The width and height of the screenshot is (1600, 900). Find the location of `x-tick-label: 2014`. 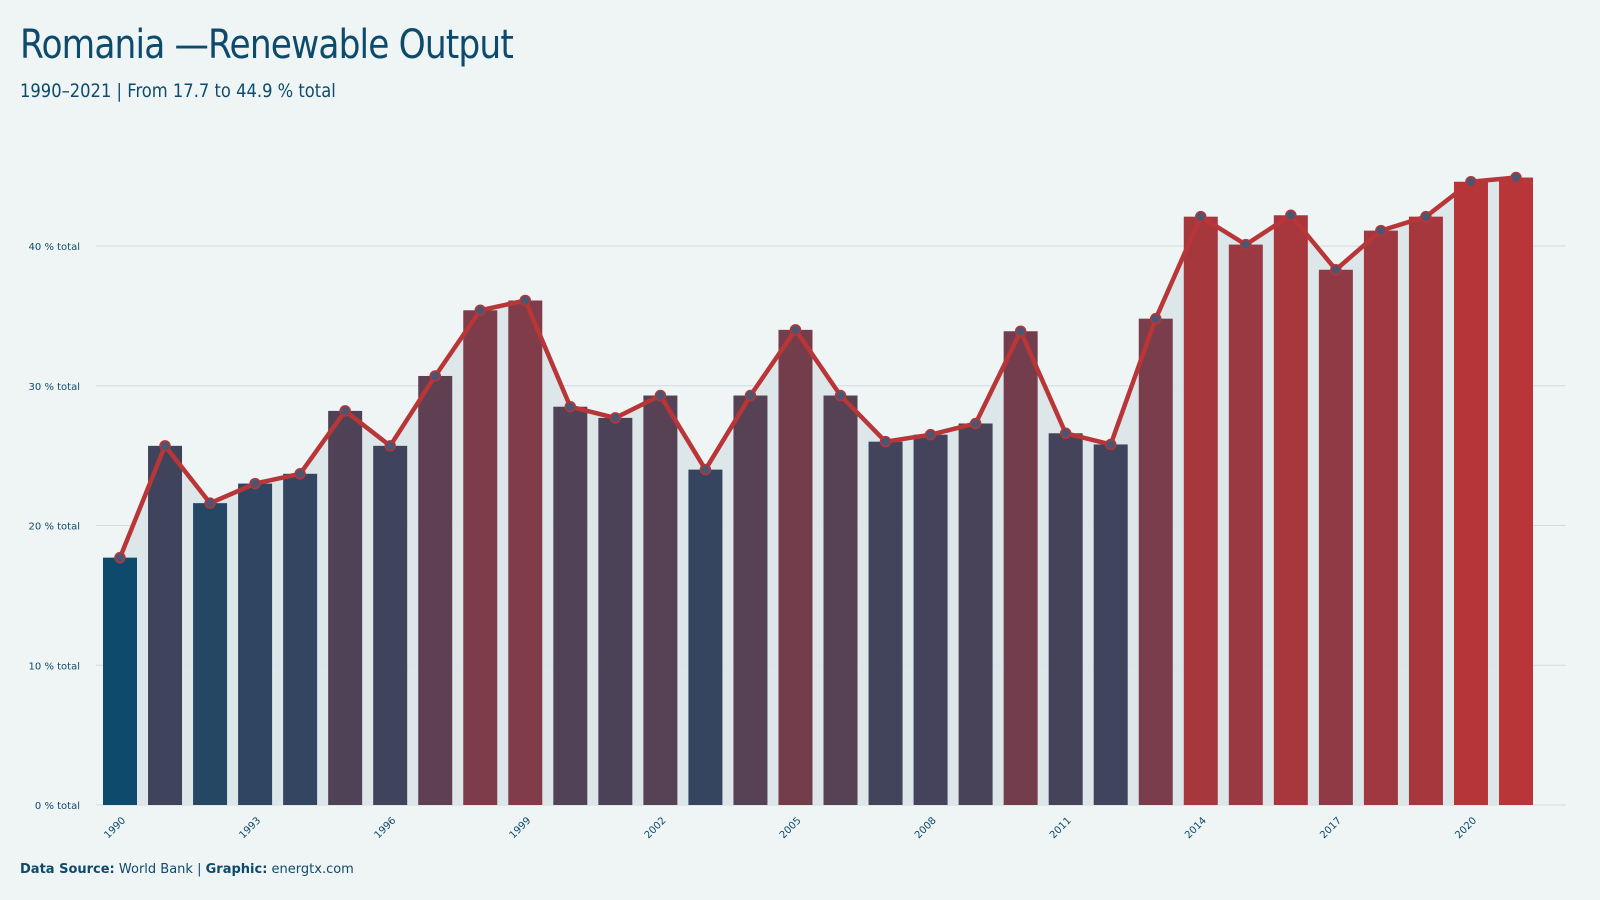

x-tick-label: 2014 is located at coordinates (1196, 828).